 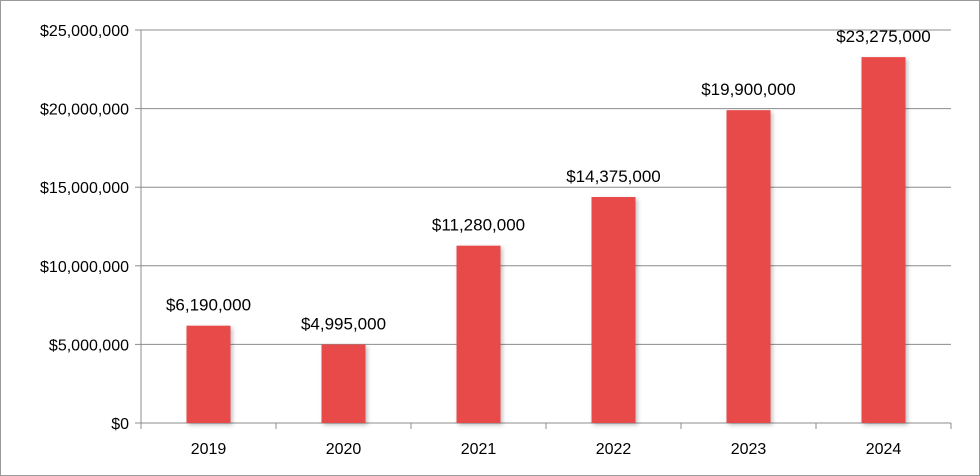 What do you see at coordinates (84, 31) in the screenshot?
I see `y-tick-label: $25,000,000` at bounding box center [84, 31].